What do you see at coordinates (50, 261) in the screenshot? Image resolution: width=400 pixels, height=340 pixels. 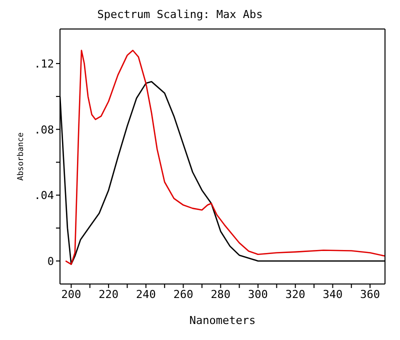 I see `y-tick-label: 0` at bounding box center [50, 261].